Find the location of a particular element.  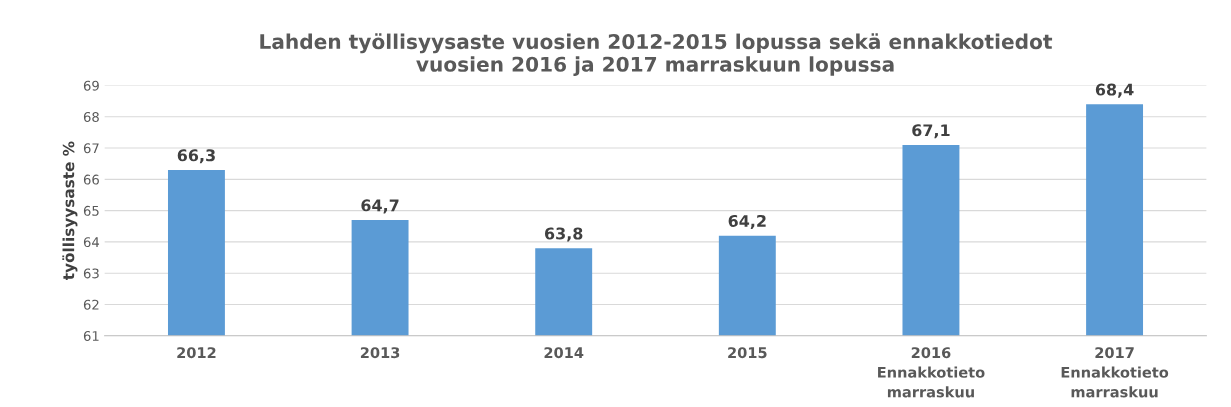

data-label: 64,2 is located at coordinates (747, 222).